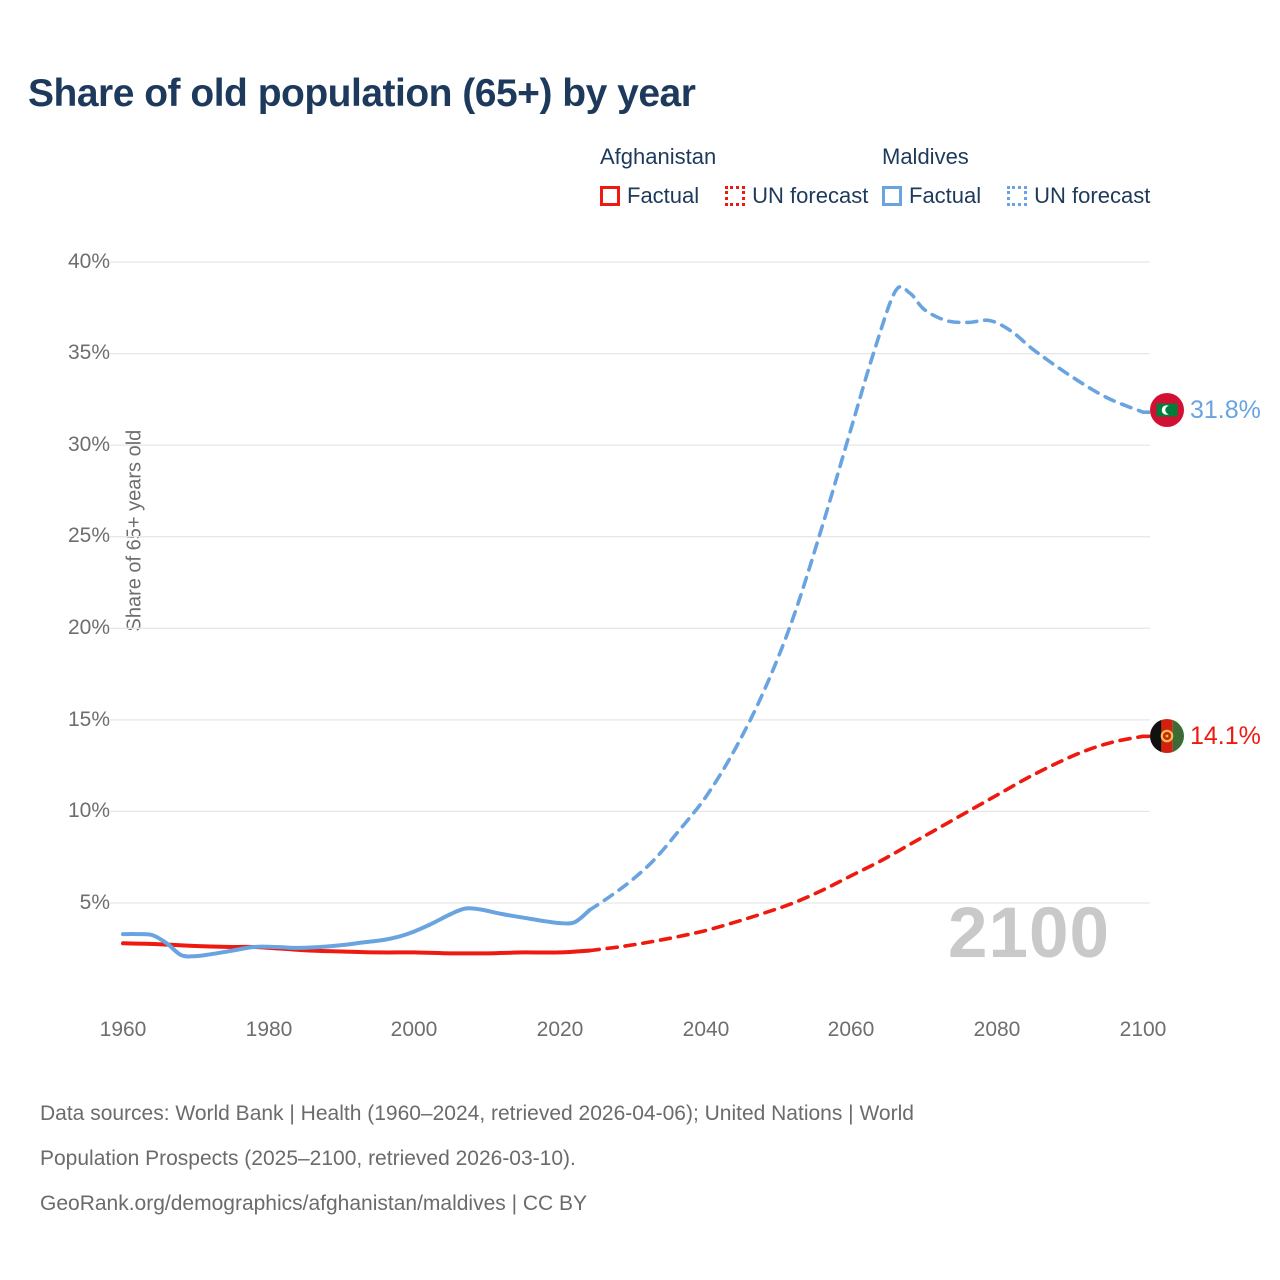  What do you see at coordinates (356, 948) in the screenshot?
I see `curve-afghanistan-factual` at bounding box center [356, 948].